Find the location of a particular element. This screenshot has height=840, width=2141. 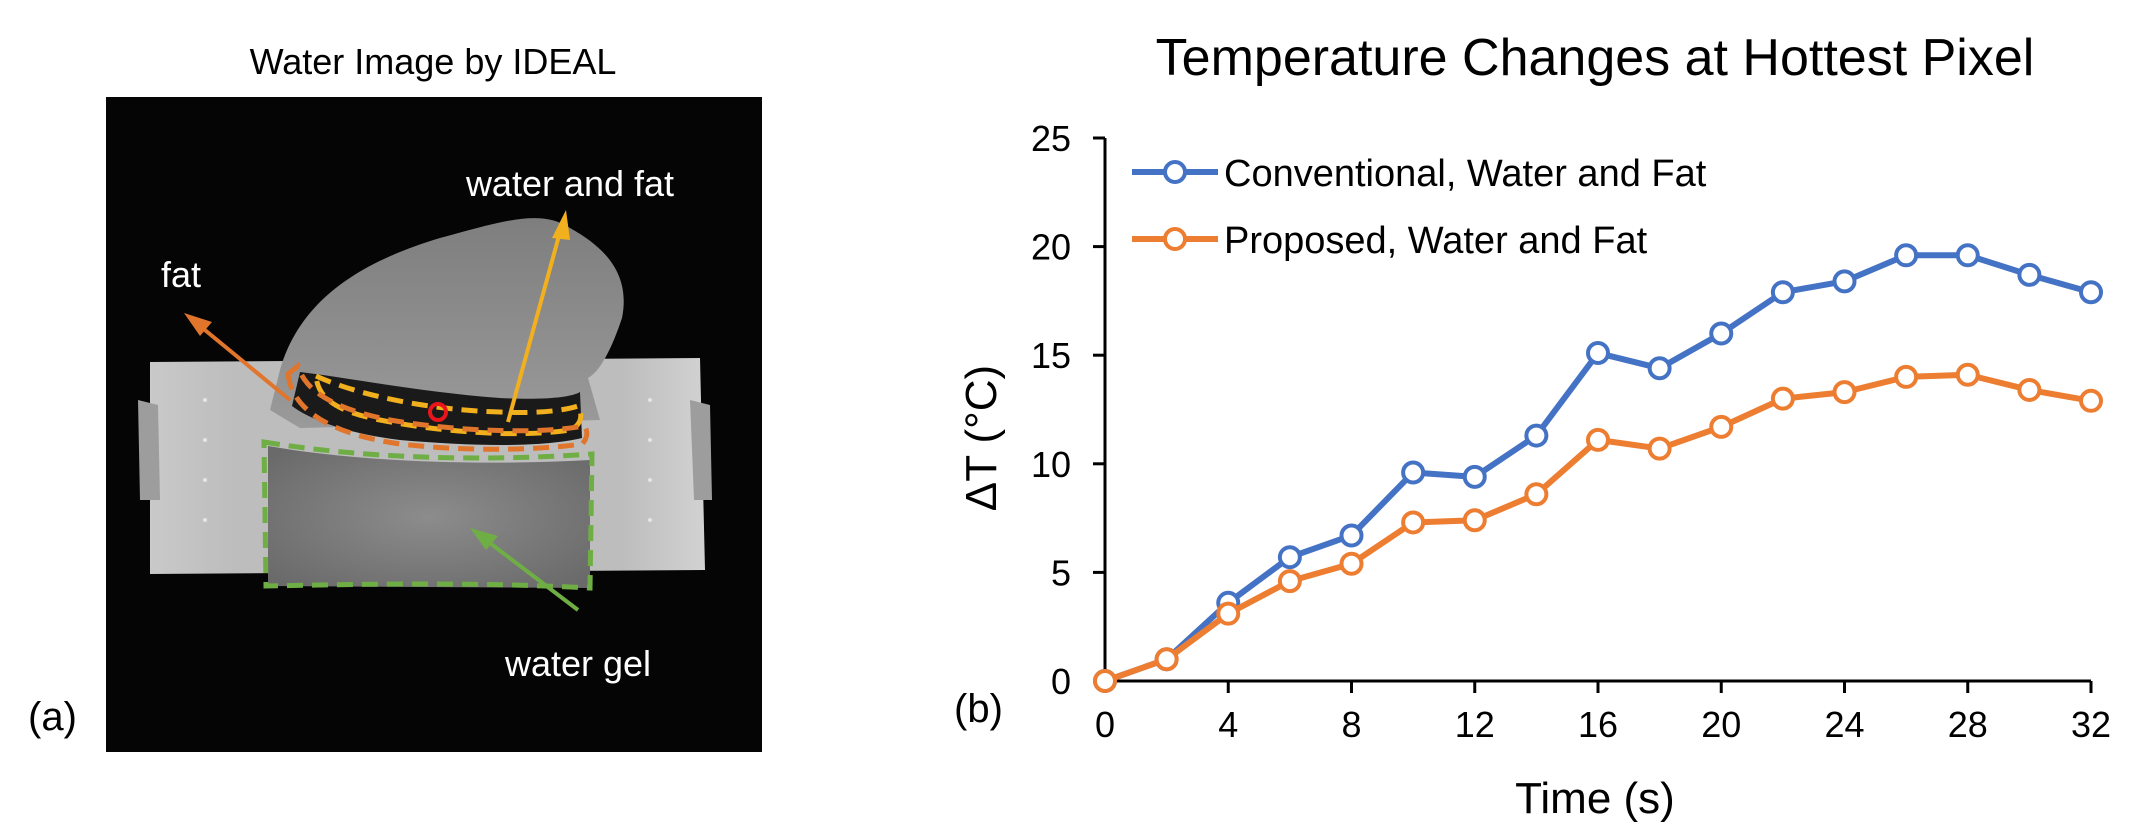

mri-water-gel-region is located at coordinates (429, 517).